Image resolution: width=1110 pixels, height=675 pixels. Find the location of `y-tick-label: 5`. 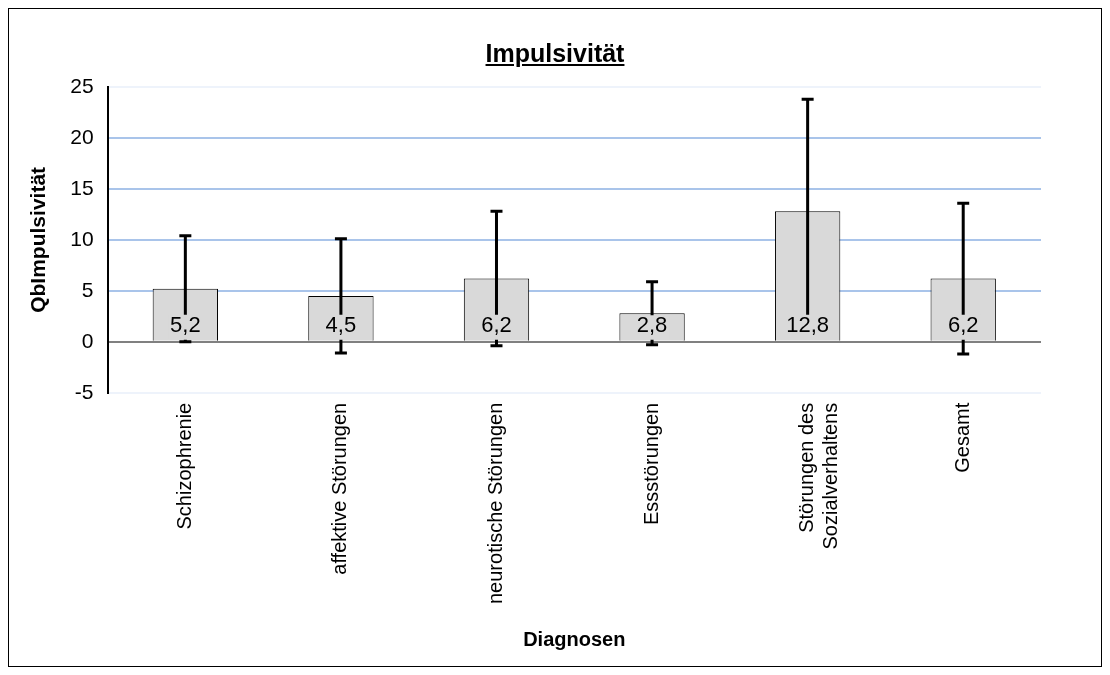

y-tick-label: 5 is located at coordinates (87, 289).